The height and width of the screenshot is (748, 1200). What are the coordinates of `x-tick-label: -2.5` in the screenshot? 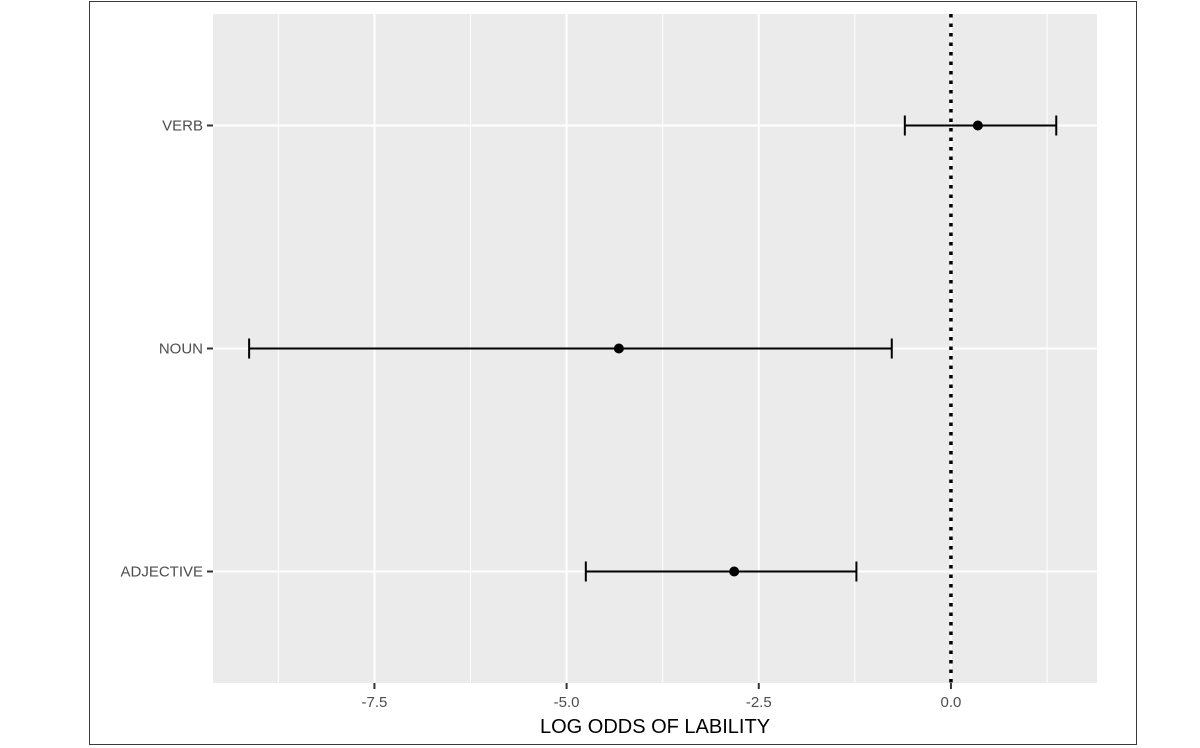 It's located at (759, 702).